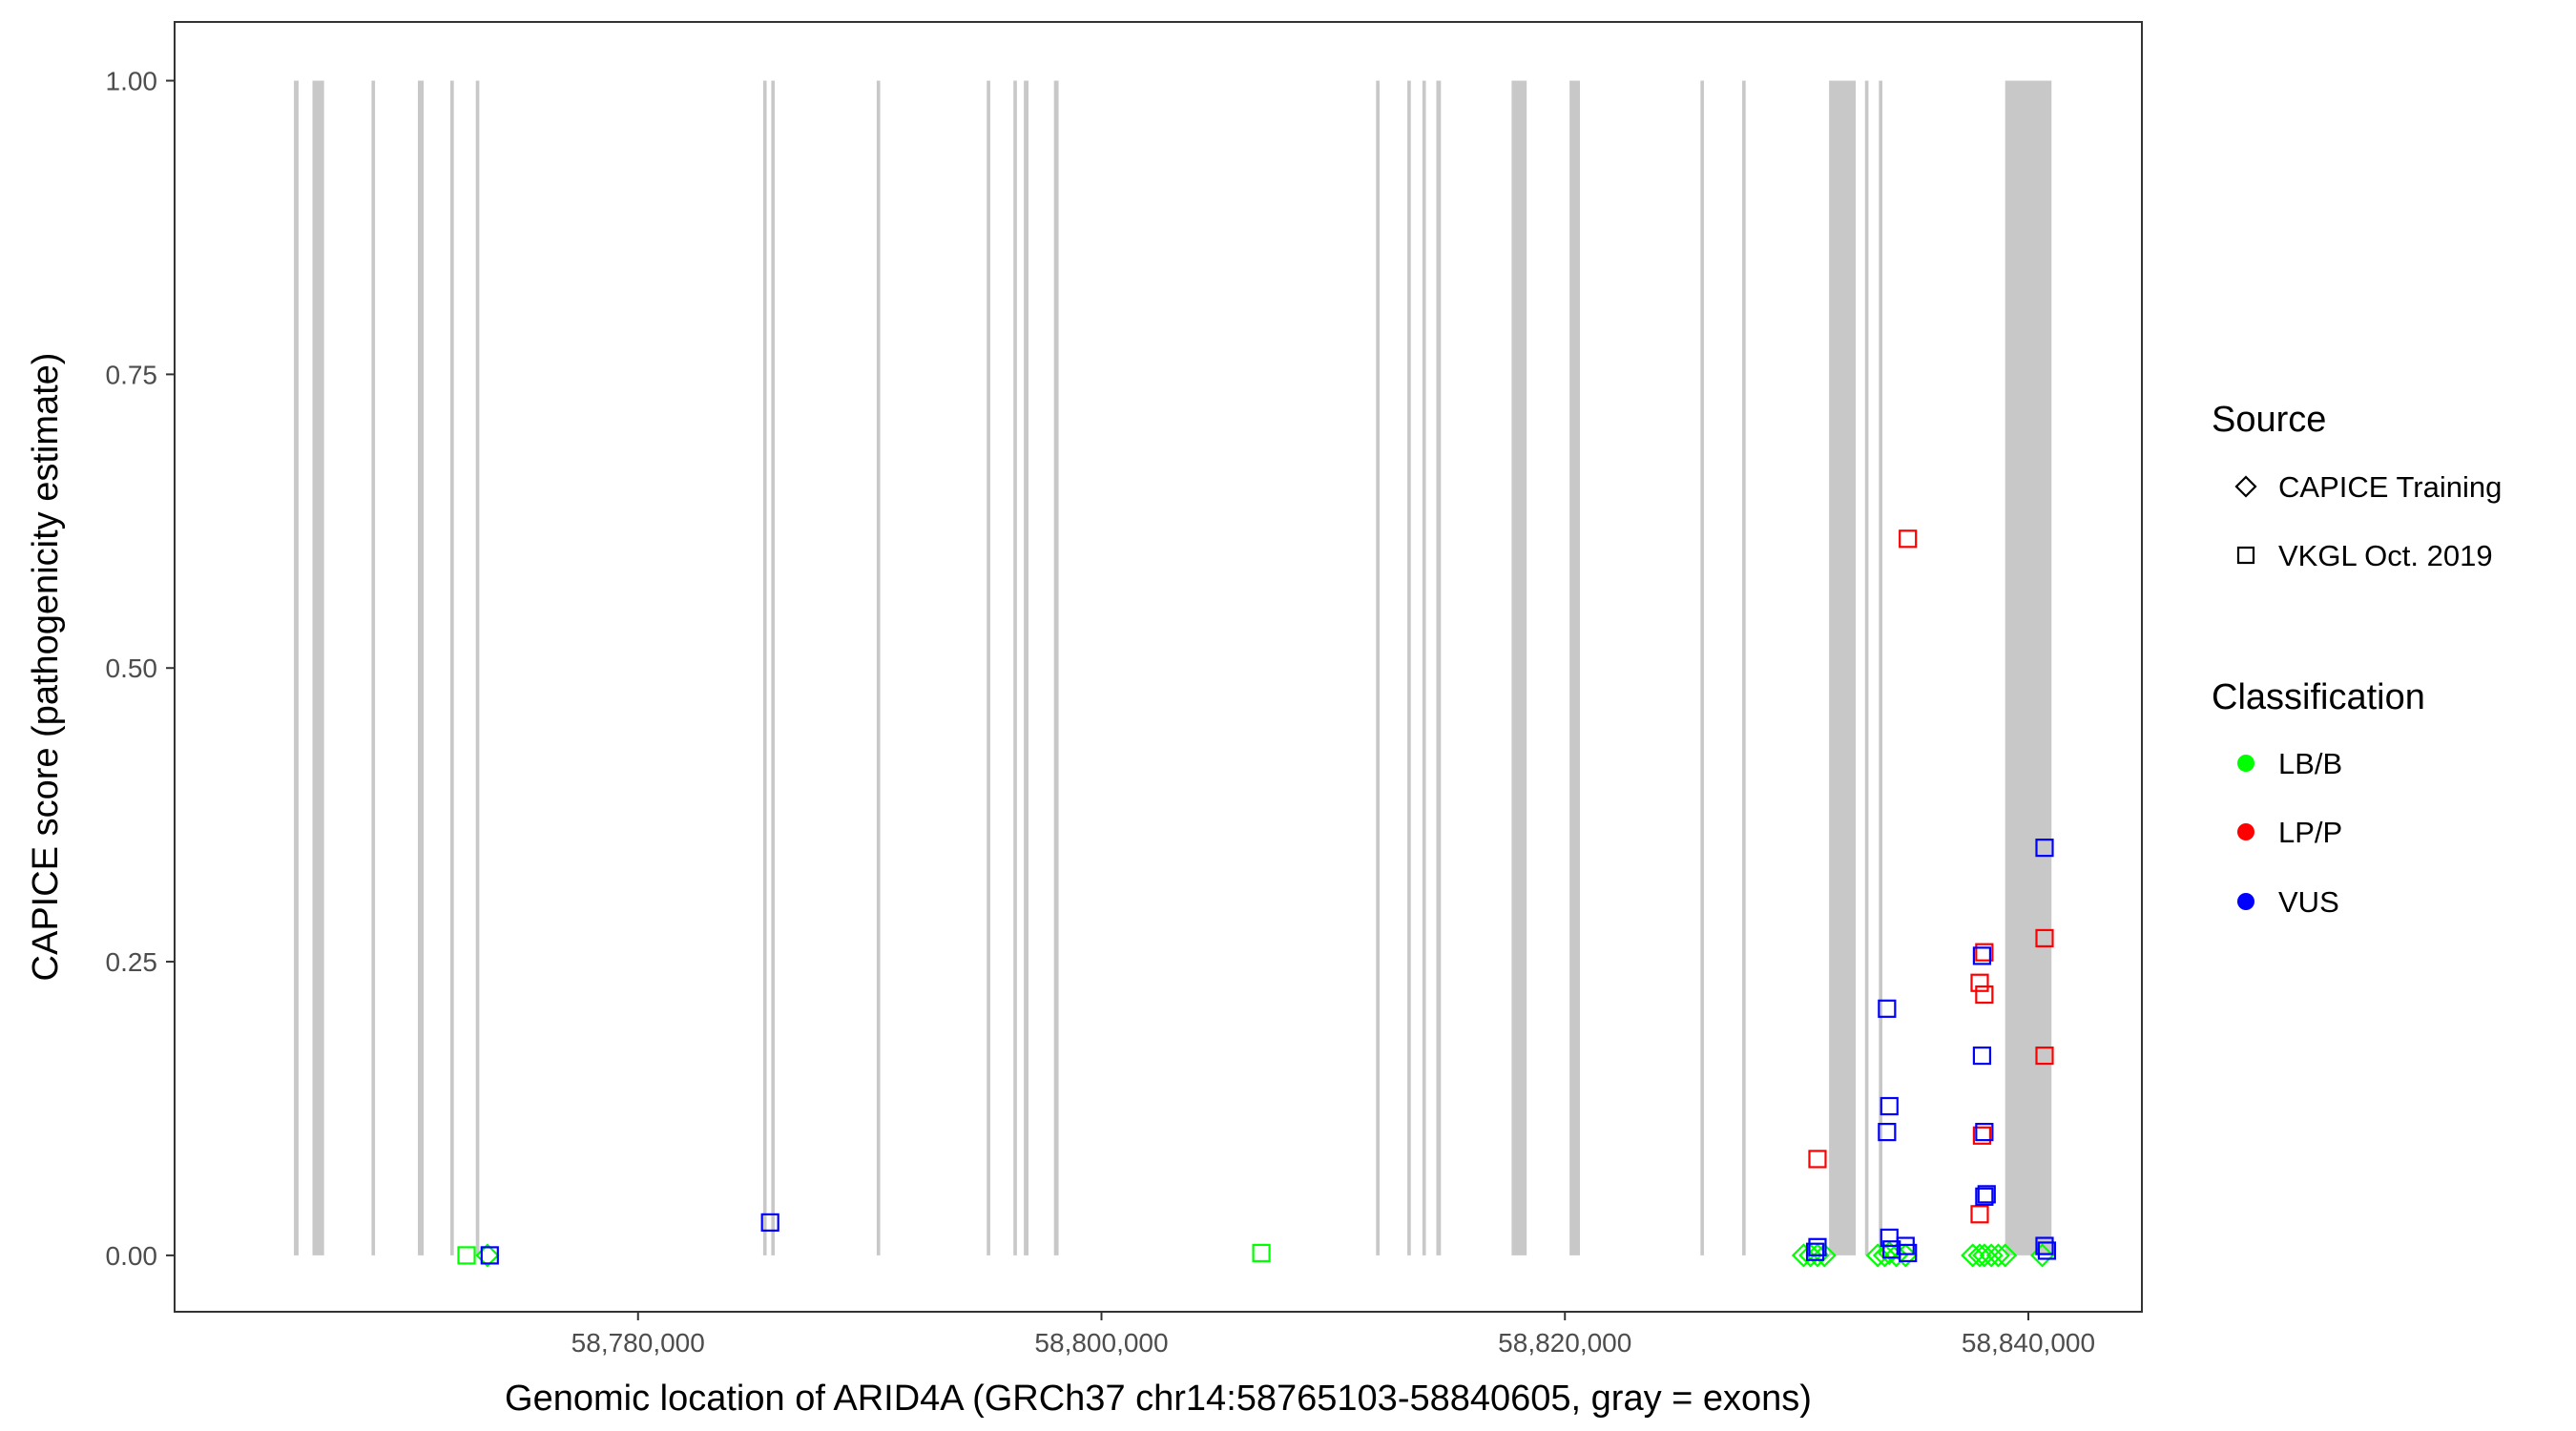  I want to click on legend-label: VKGL Oct. 2019, so click(2385, 555).